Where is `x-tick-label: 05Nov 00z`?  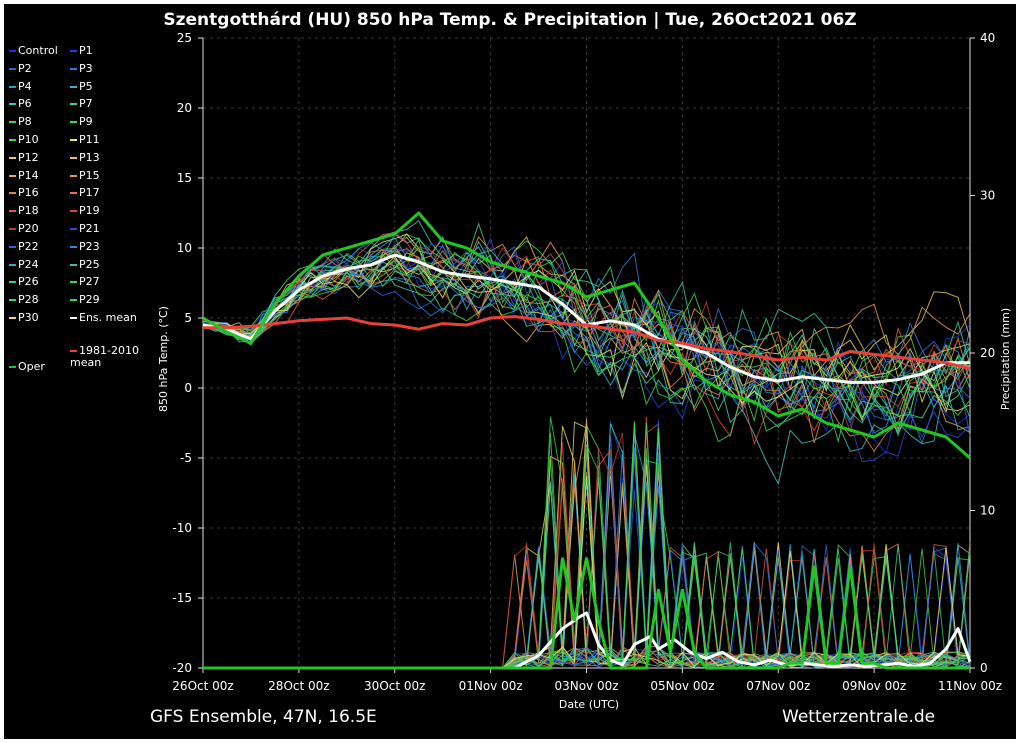
x-tick-label: 05Nov 00z is located at coordinates (682, 686).